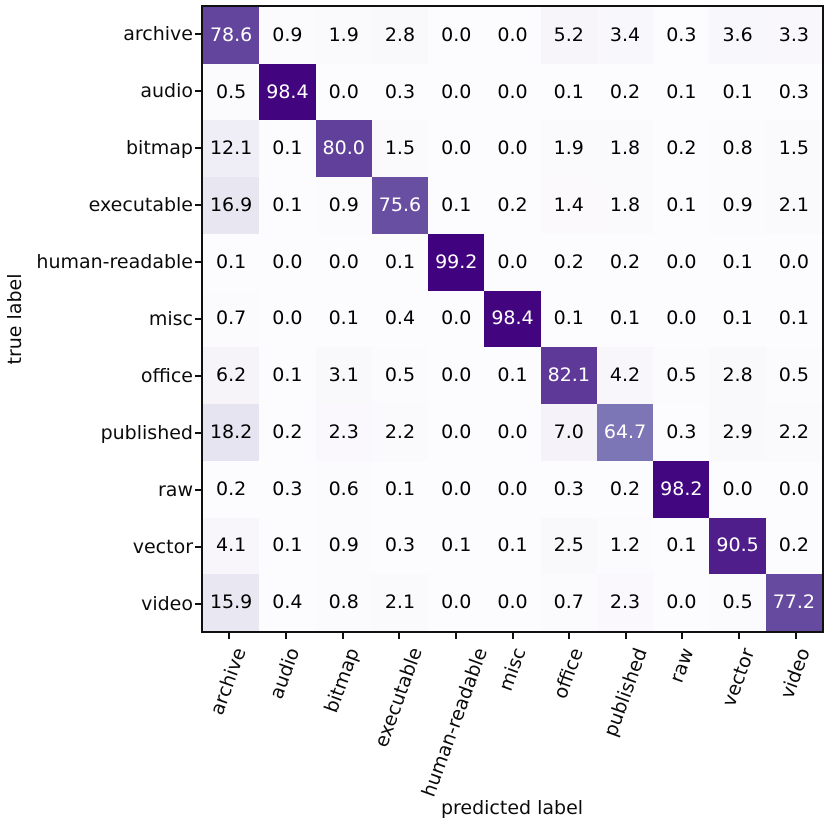  Describe the element at coordinates (456, 602) in the screenshot. I see `matrix-cell-video-human-readable: 0.0` at that location.